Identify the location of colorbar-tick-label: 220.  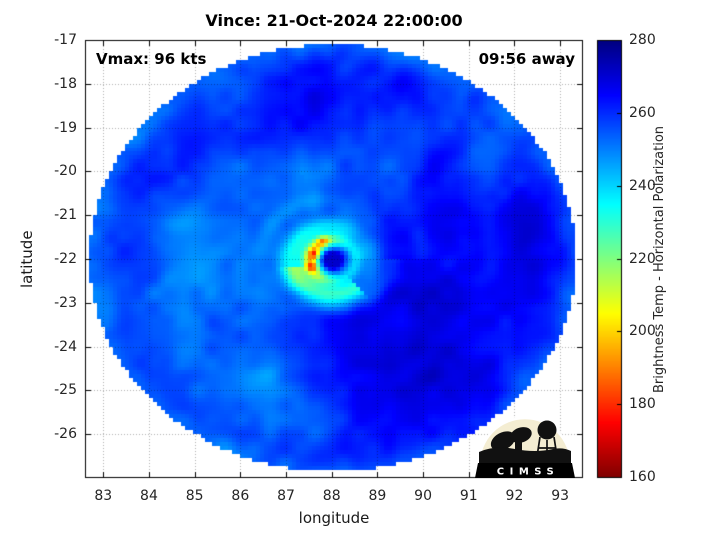
(642, 258).